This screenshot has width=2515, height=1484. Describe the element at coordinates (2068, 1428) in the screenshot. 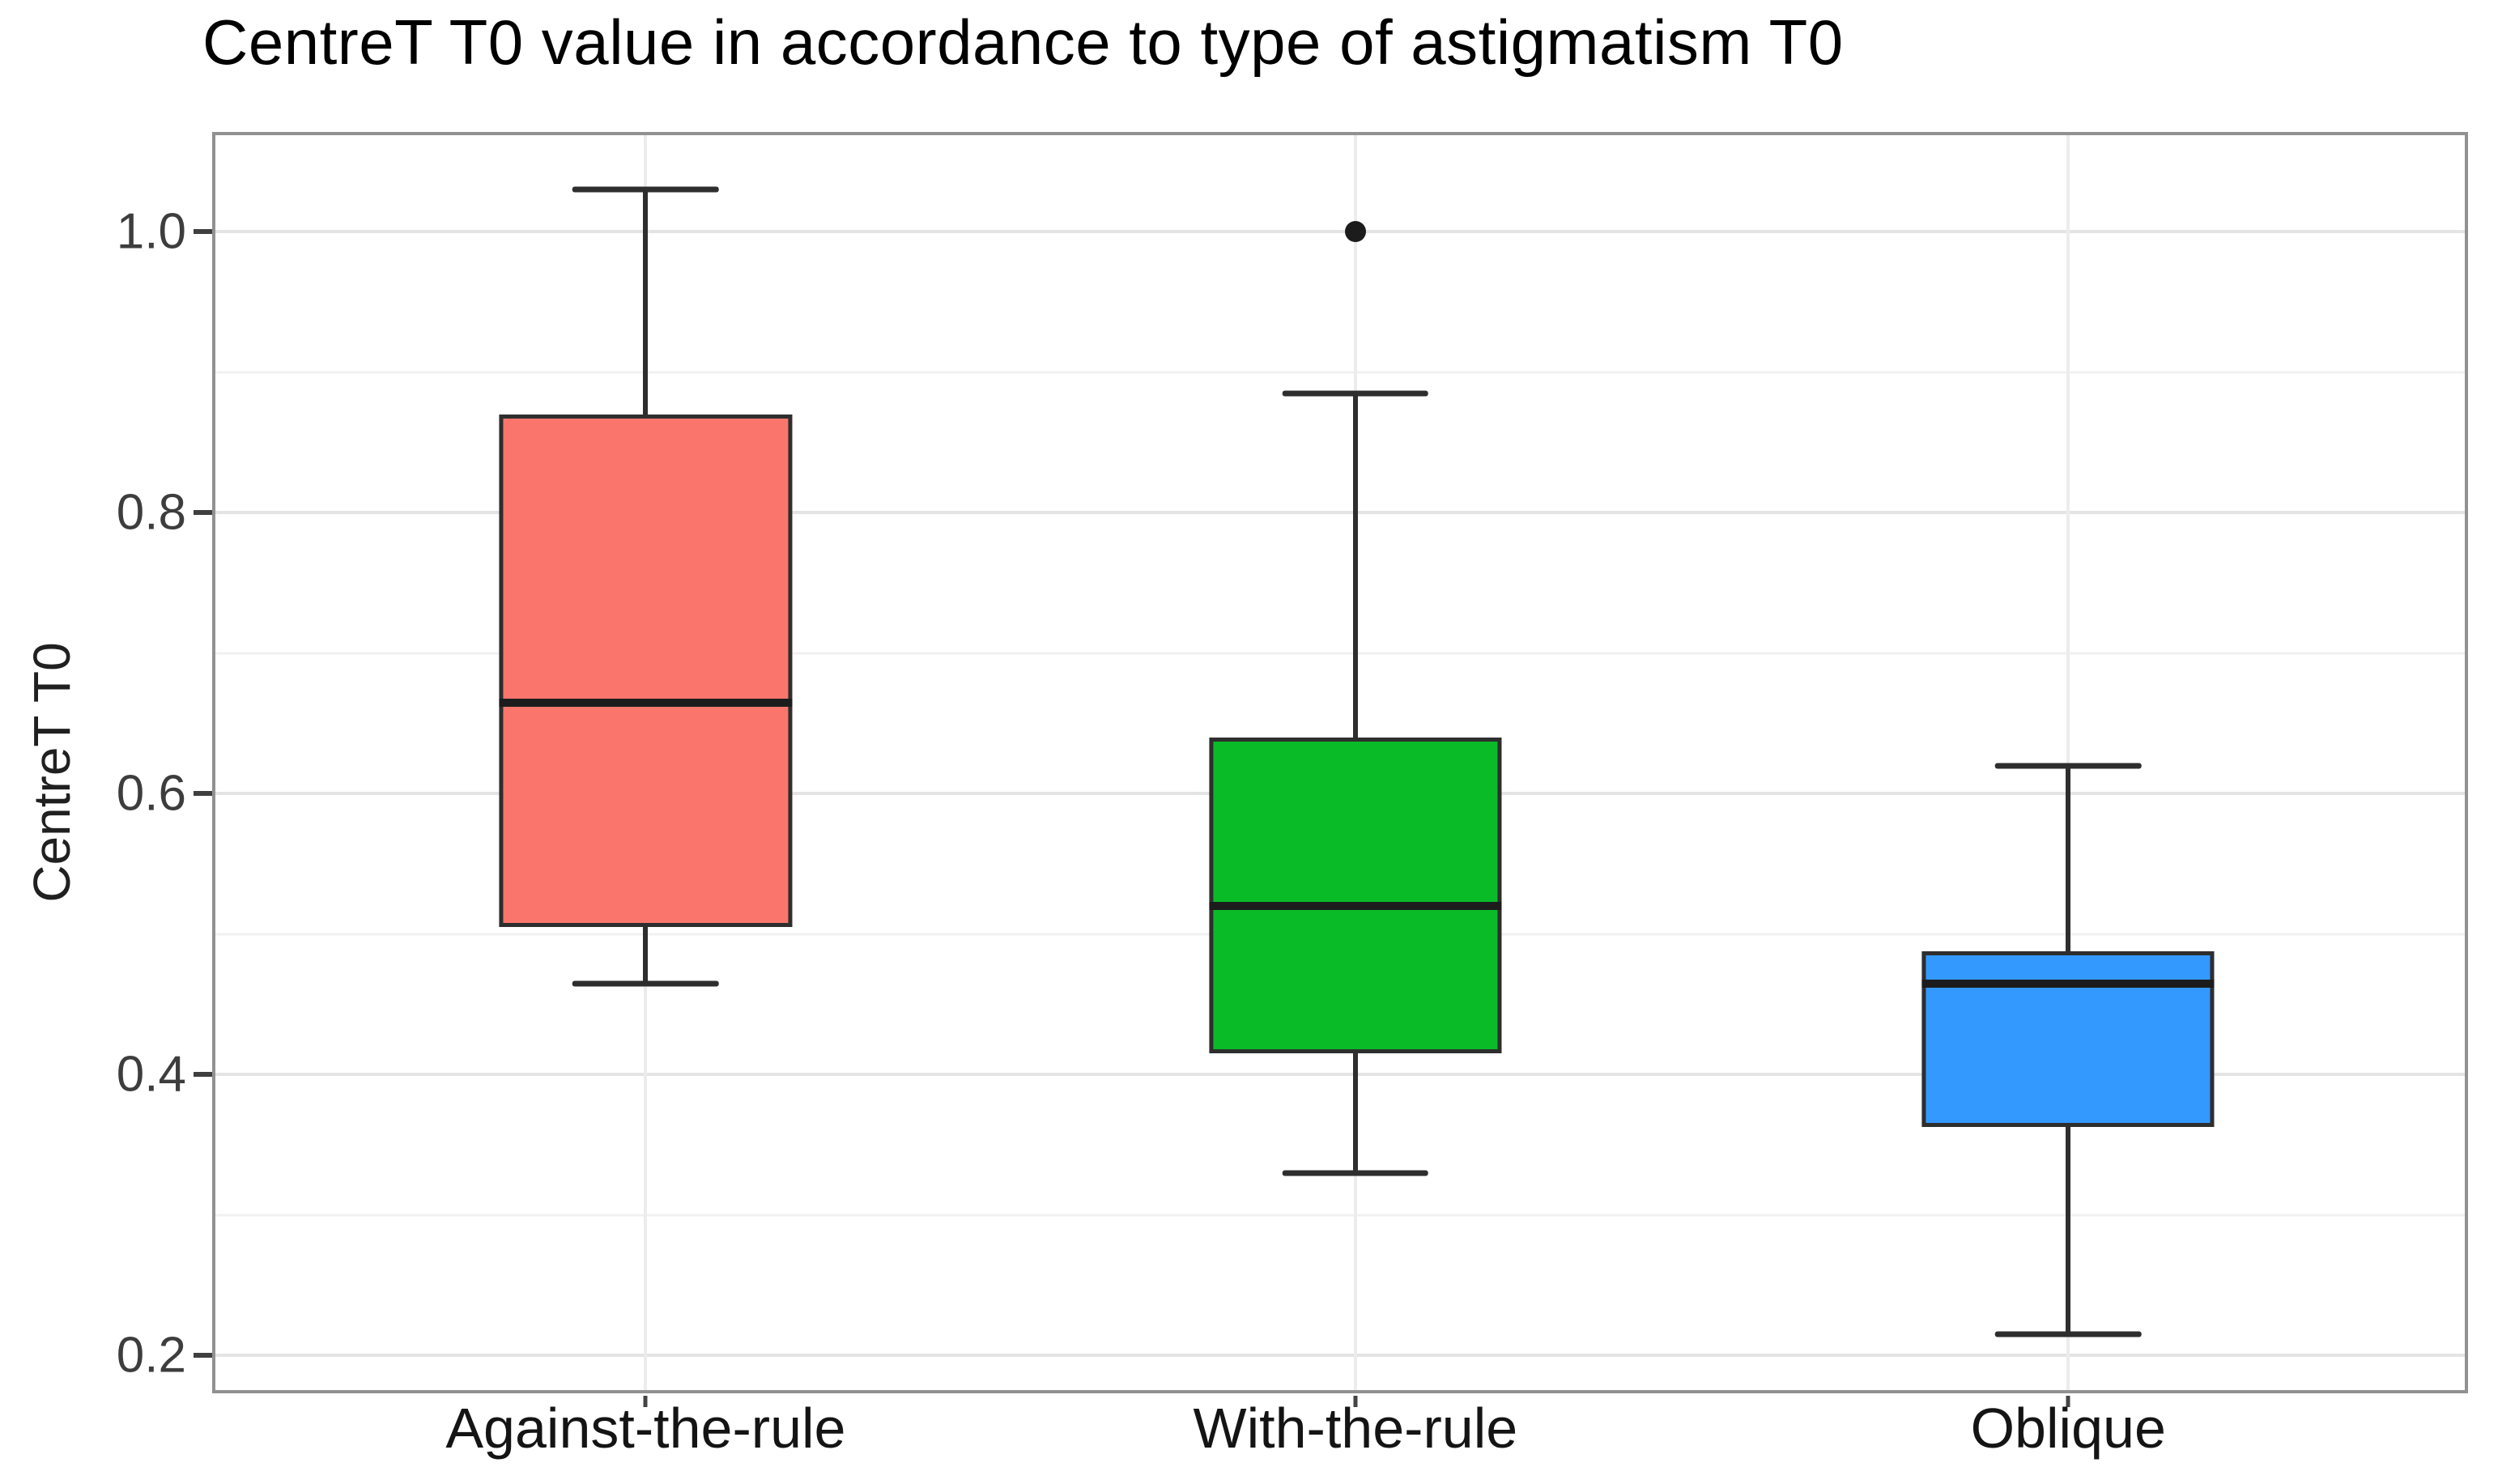

I see `x-tick-label: Oblique` at that location.